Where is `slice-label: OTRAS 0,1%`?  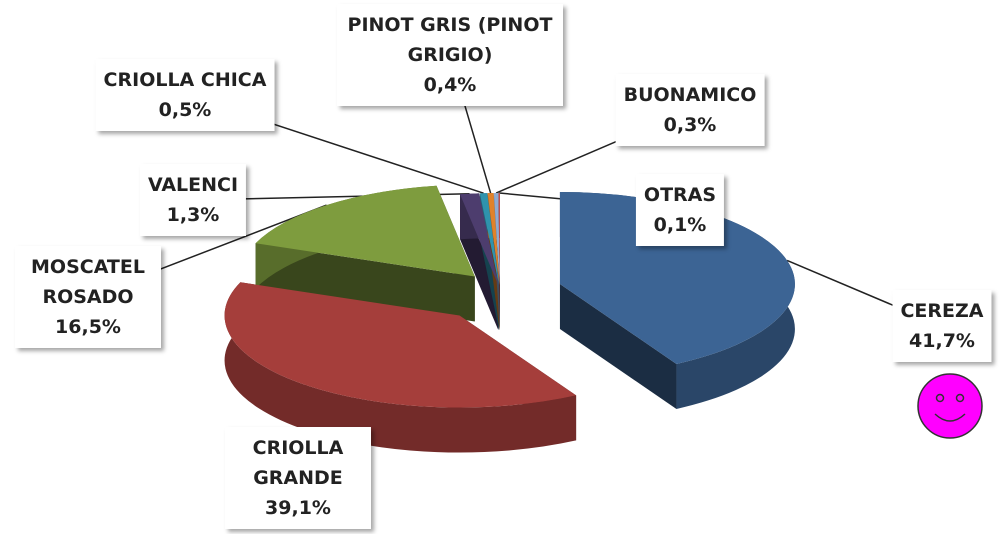 slice-label: OTRAS 0,1% is located at coordinates (680, 210).